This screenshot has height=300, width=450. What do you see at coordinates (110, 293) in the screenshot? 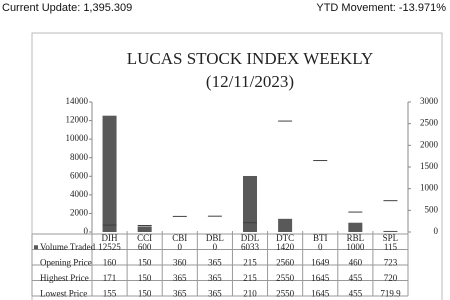
I see `table-cell: 155` at bounding box center [110, 293].